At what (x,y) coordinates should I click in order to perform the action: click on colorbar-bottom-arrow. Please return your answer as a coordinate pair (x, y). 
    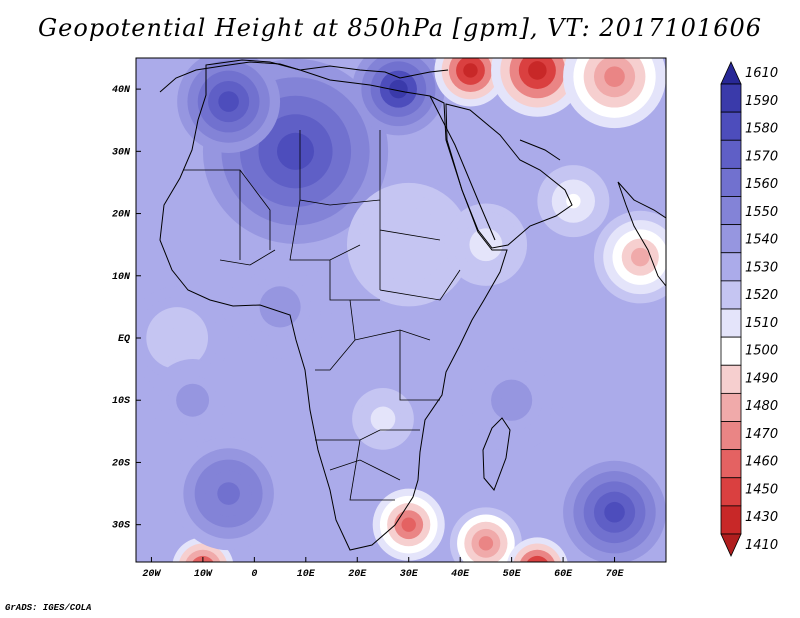
    Looking at the image, I should click on (731, 545).